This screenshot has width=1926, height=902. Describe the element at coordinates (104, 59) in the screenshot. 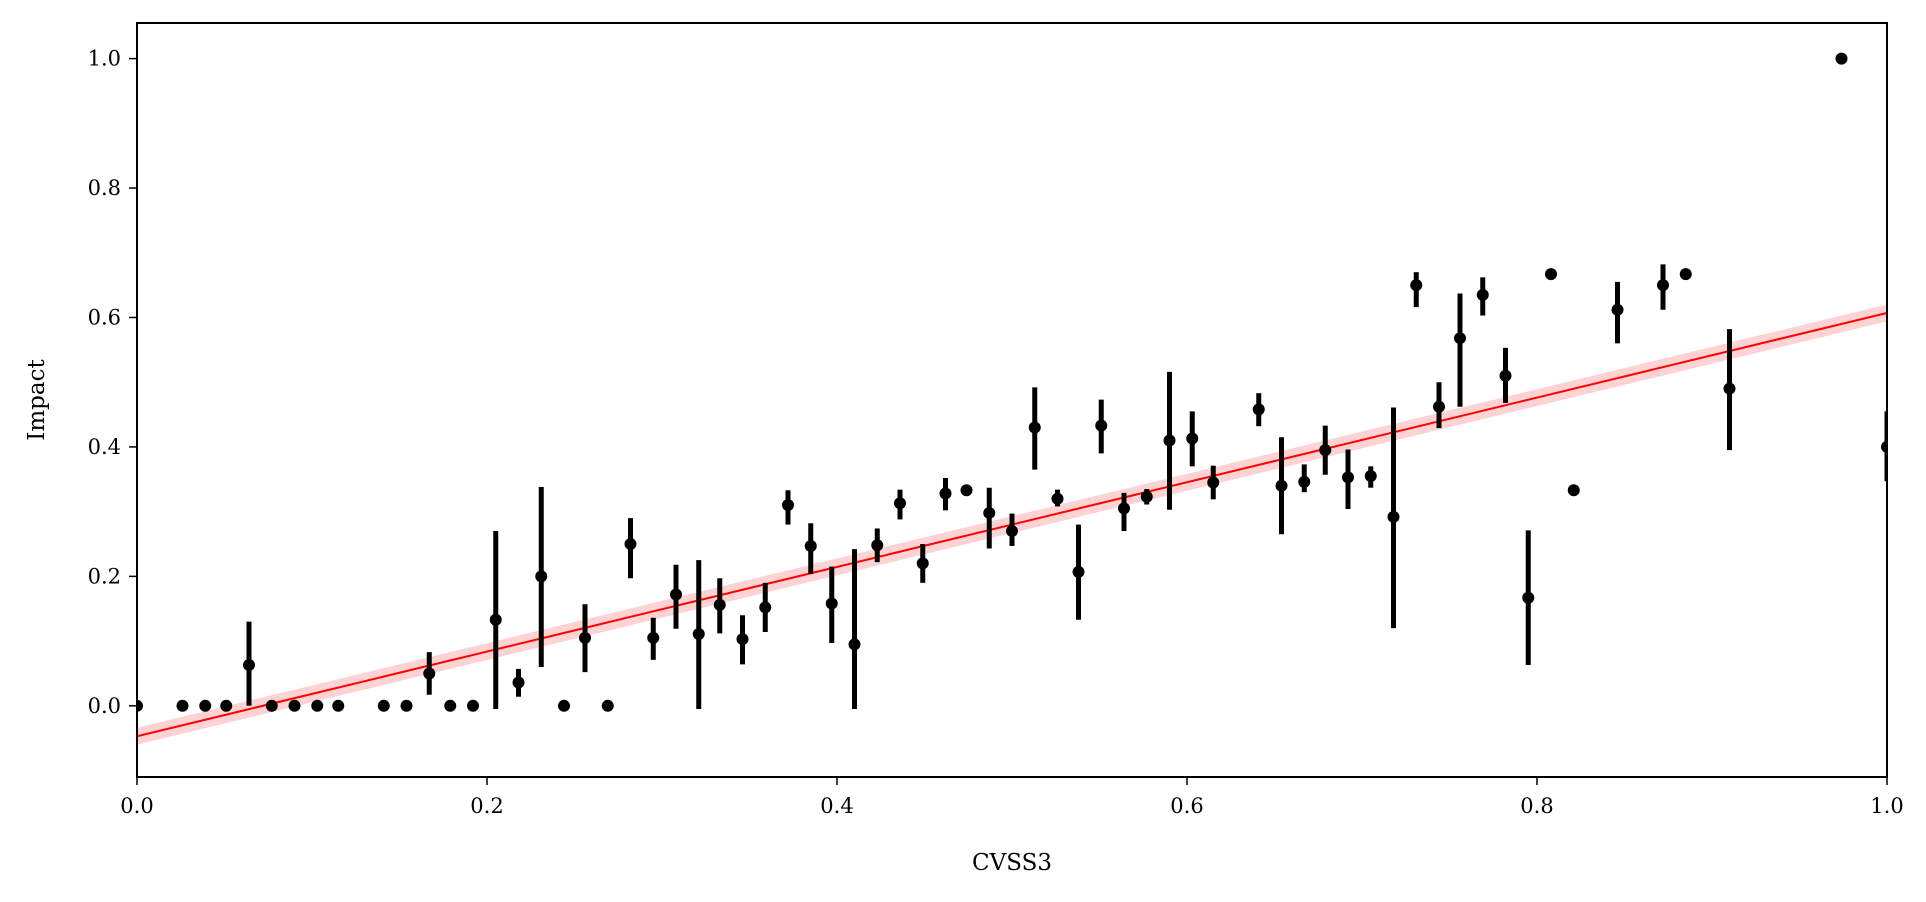

I see `y-tick-label: 1.0` at that location.